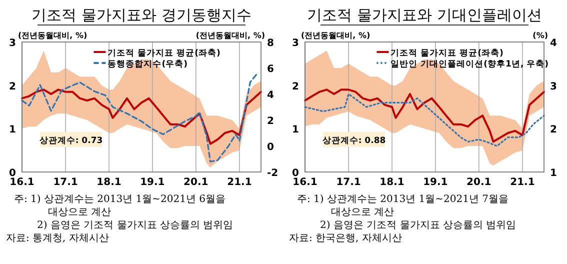 The image size is (567, 264). I want to click on text: 주: 1) 상관계수는 2013년 1월~2021년 6월을 대상으로 계산, so click(120, 206).